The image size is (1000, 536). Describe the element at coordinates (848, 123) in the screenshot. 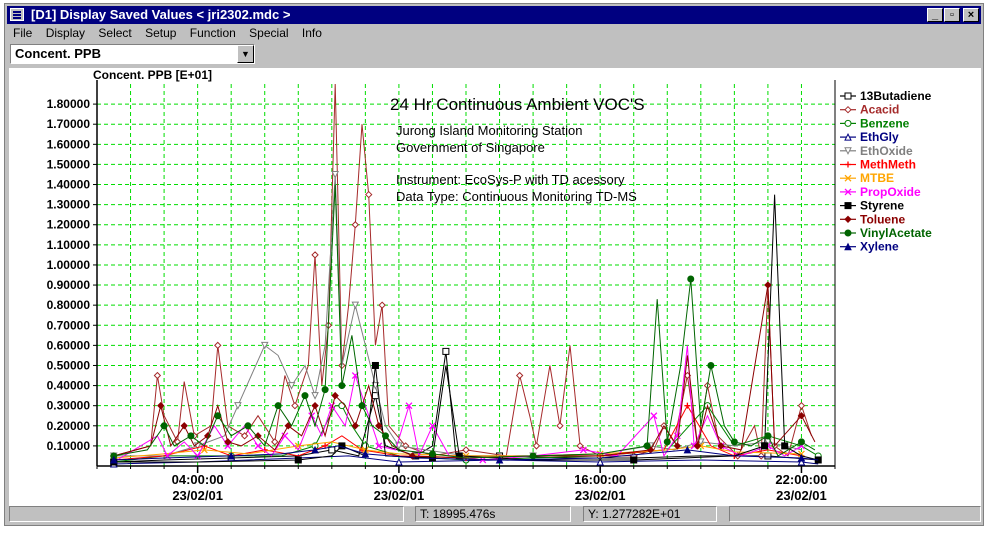

I see `legend-marker-benzene` at that location.